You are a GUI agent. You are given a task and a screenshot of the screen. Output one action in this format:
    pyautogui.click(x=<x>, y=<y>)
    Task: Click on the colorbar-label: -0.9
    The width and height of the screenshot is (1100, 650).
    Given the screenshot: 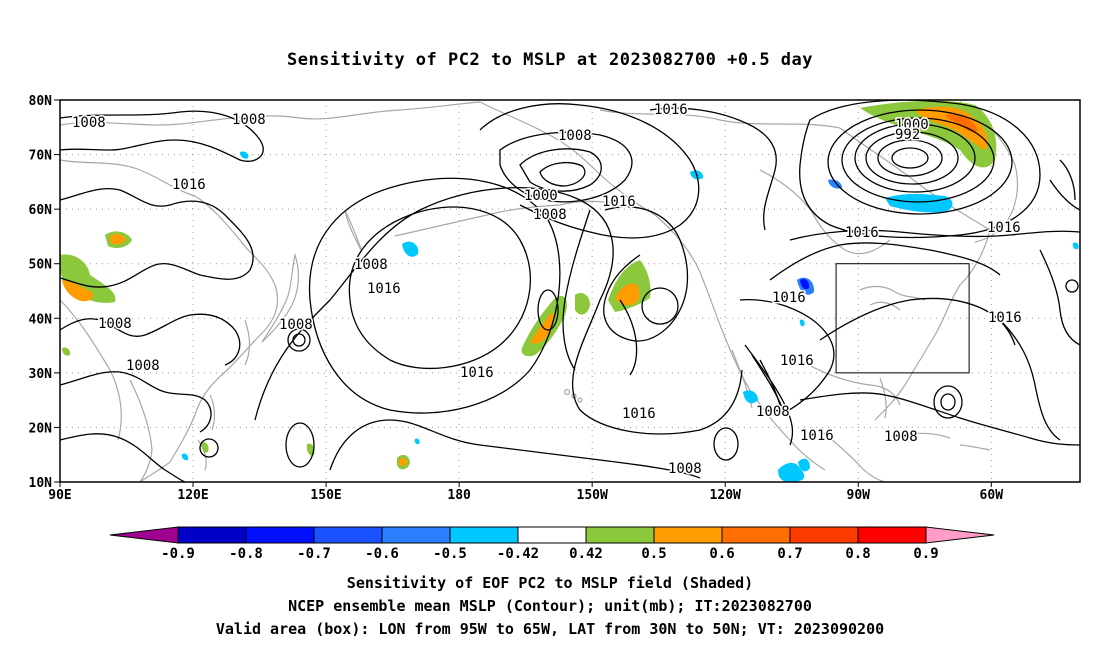 What is the action you would take?
    pyautogui.click(x=178, y=554)
    